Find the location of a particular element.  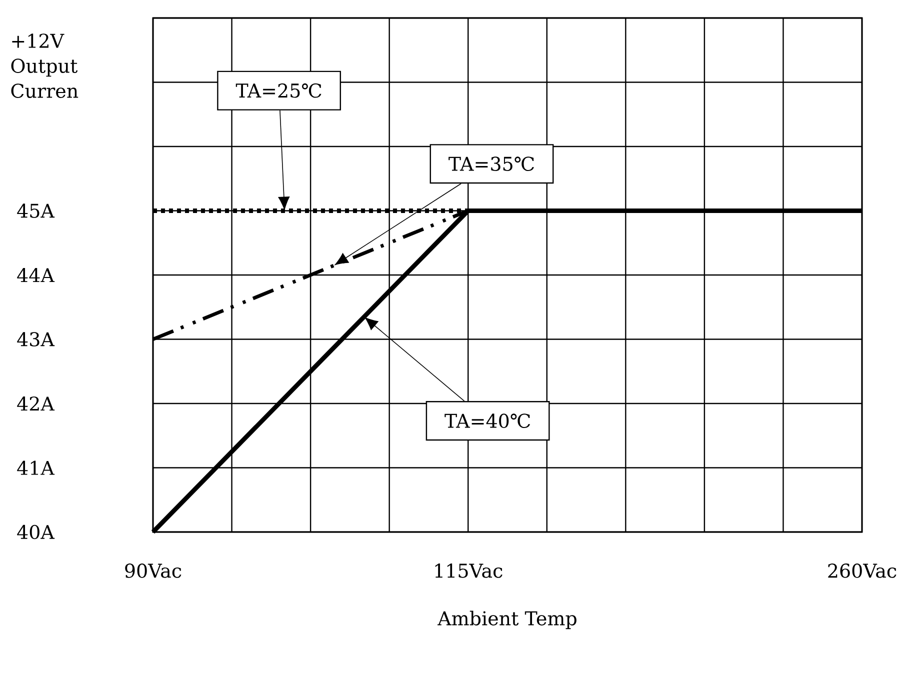

y-tick-label: 41A is located at coordinates (36, 467).